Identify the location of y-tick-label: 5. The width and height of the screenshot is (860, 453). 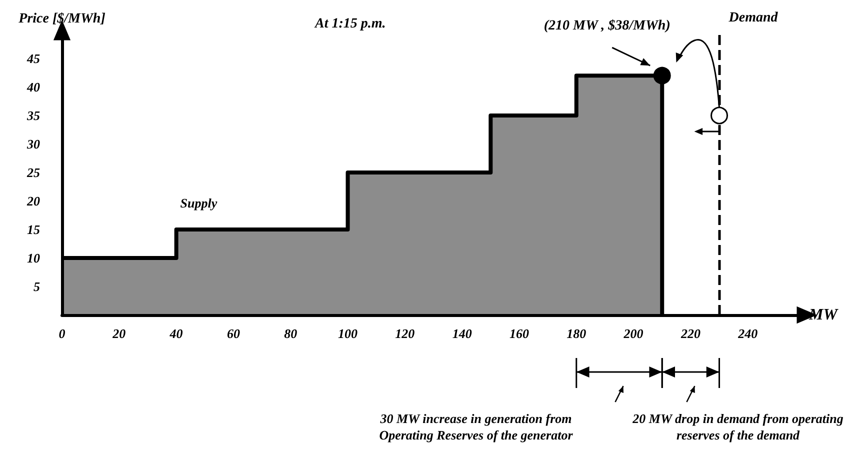
(37, 286).